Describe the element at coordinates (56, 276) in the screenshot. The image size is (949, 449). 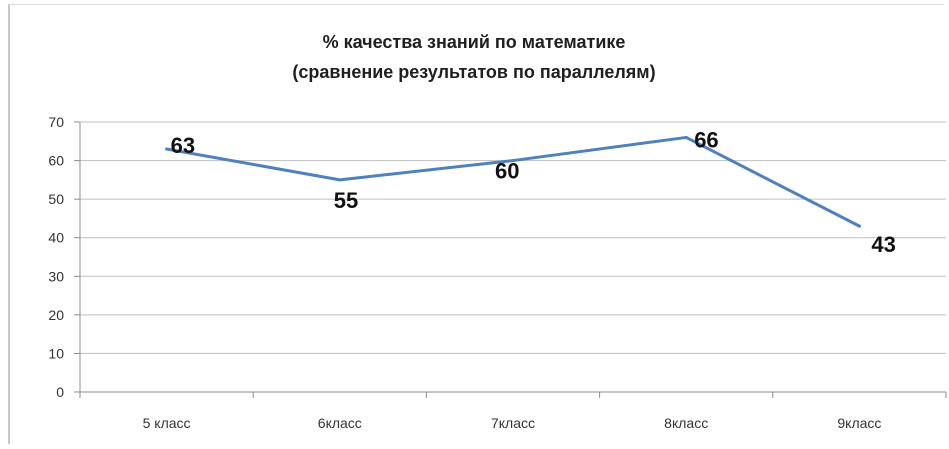
I see `y-tick-label: 30` at that location.